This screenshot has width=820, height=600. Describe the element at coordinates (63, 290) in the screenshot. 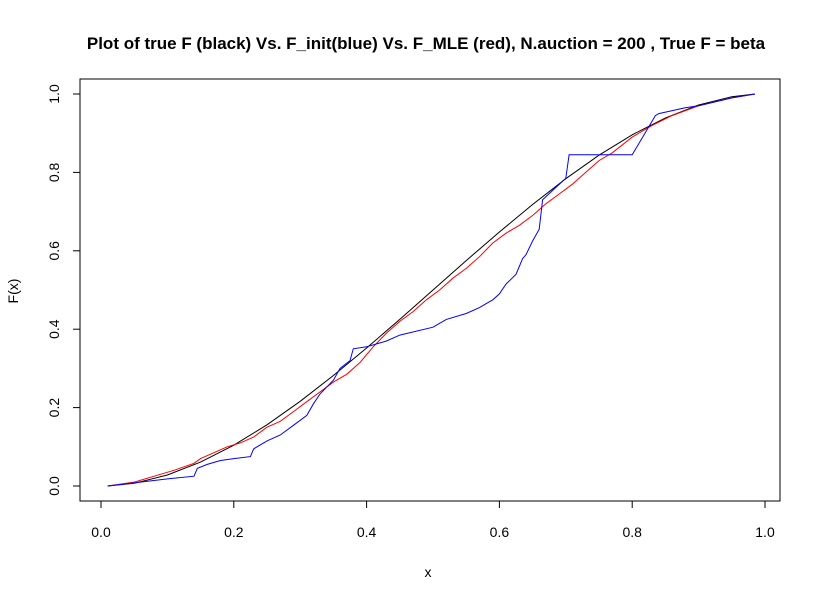

I see `y-axis: 0.0 0.2 0.4 0.6 0.8 1.0` at that location.